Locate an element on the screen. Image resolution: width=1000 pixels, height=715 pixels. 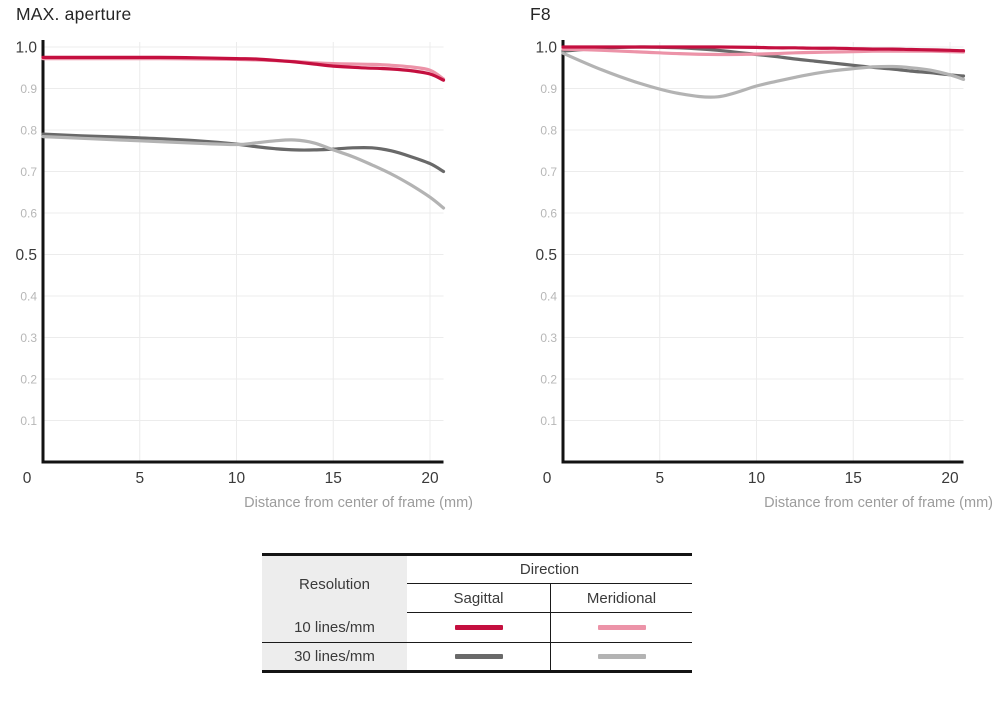
legend-sagittal-header: Sagittal is located at coordinates (478, 598).